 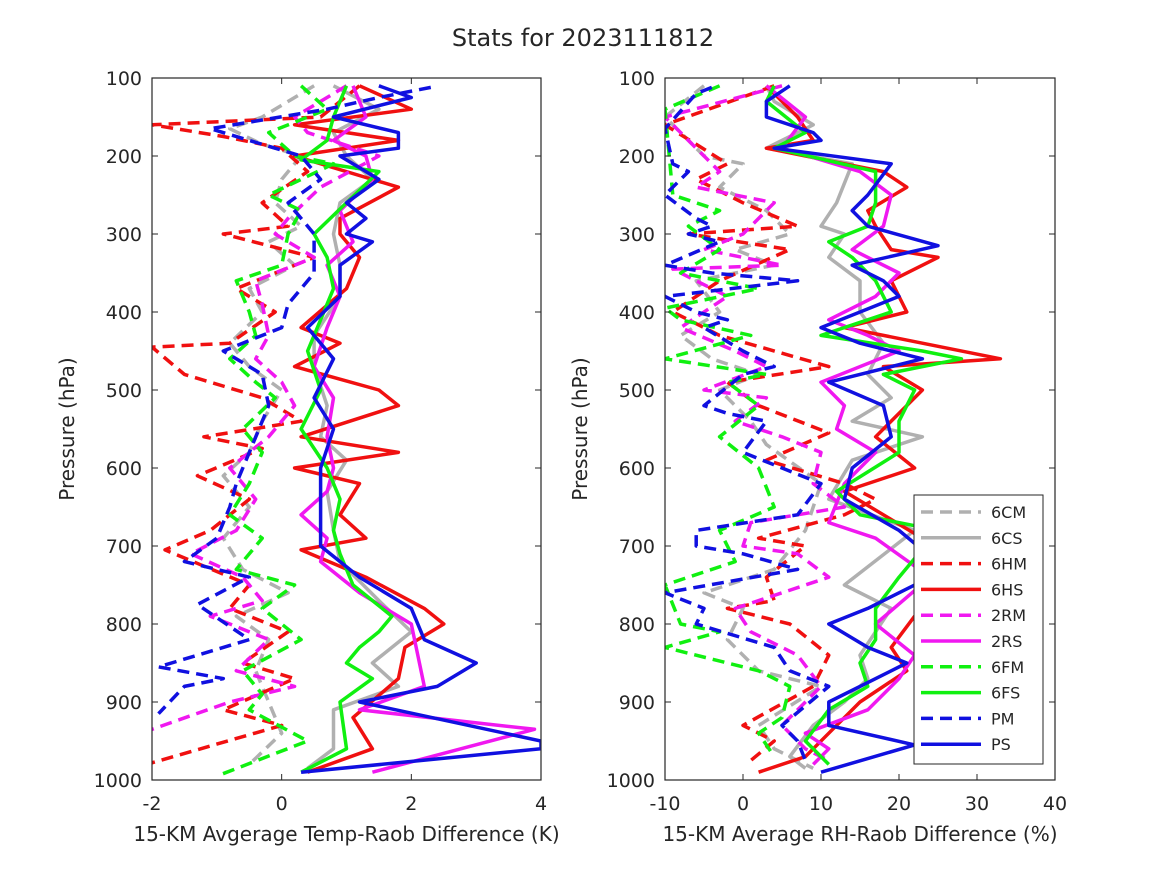 I want to click on series-line-6HS, so click(x=369, y=429).